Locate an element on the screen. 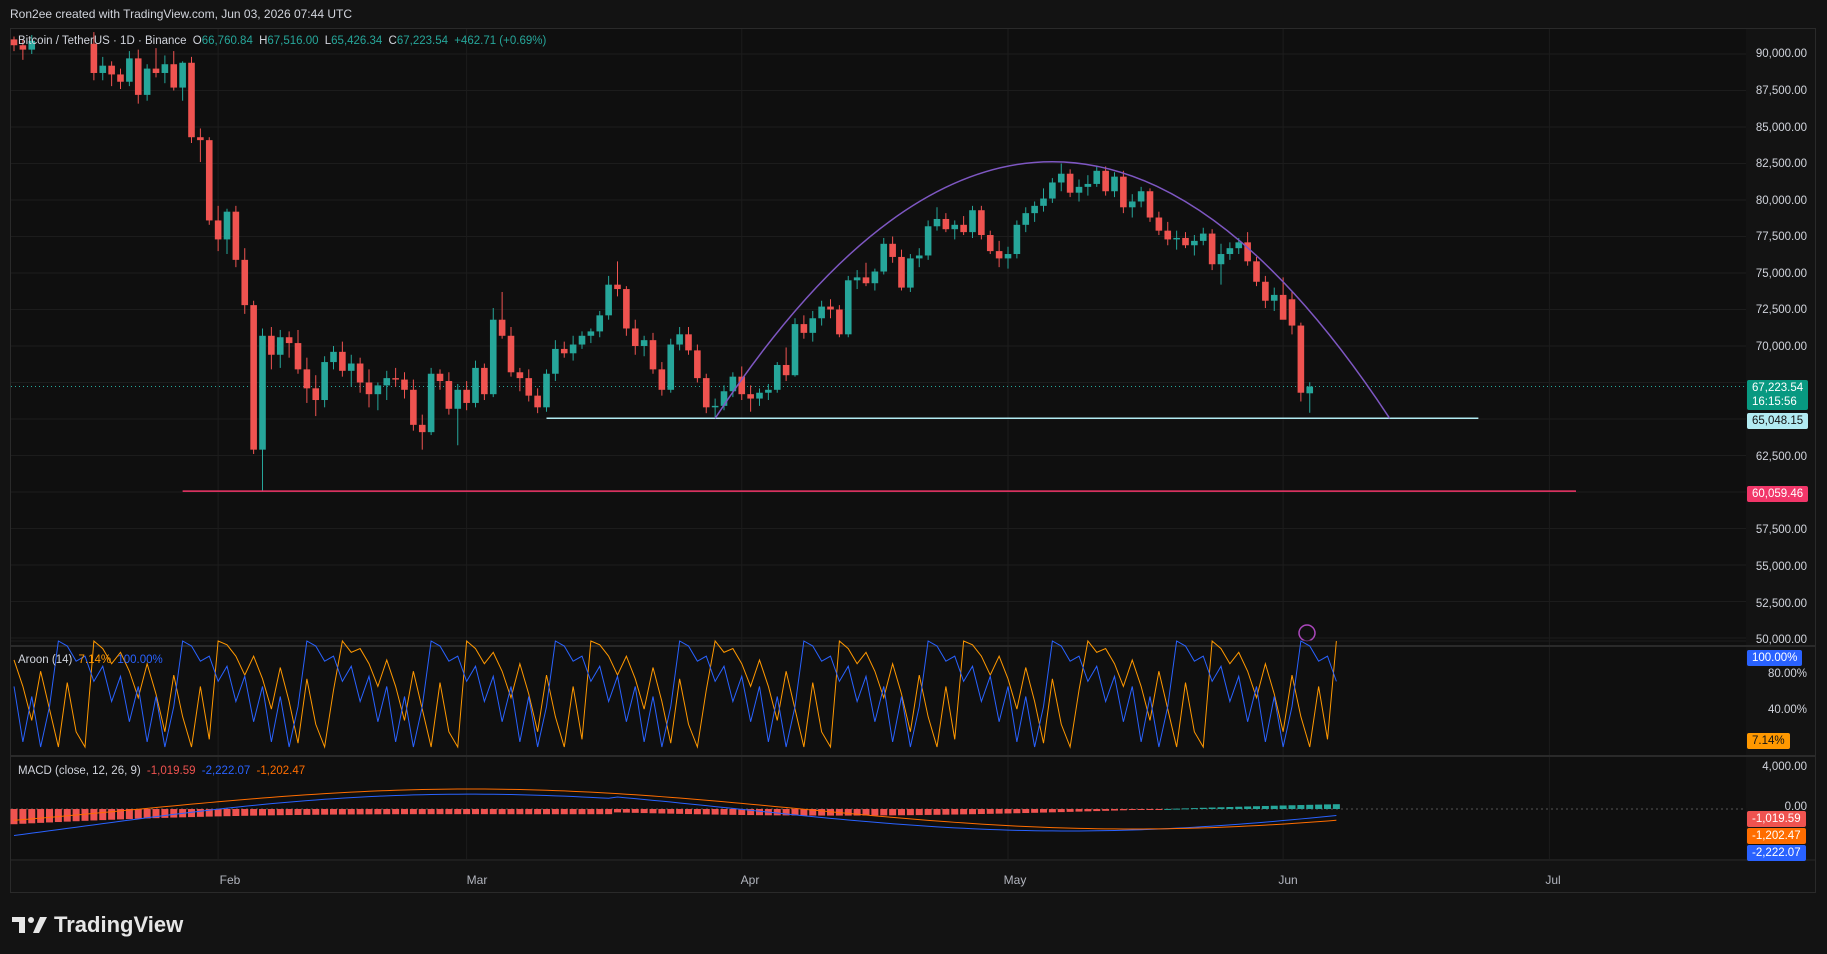 Image resolution: width=1827 pixels, height=954 pixels. aroon-name: Aroon (14) is located at coordinates (45, 660).